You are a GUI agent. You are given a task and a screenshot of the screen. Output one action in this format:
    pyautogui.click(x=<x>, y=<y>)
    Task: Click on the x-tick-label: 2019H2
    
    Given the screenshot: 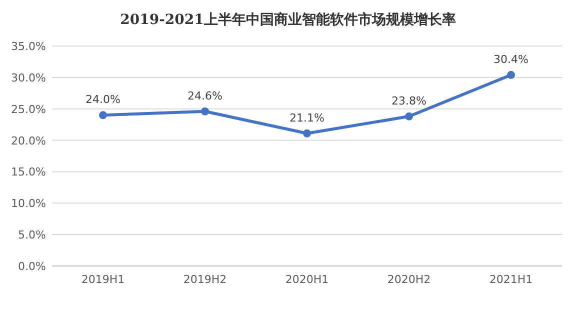 What is the action you would take?
    pyautogui.click(x=205, y=279)
    